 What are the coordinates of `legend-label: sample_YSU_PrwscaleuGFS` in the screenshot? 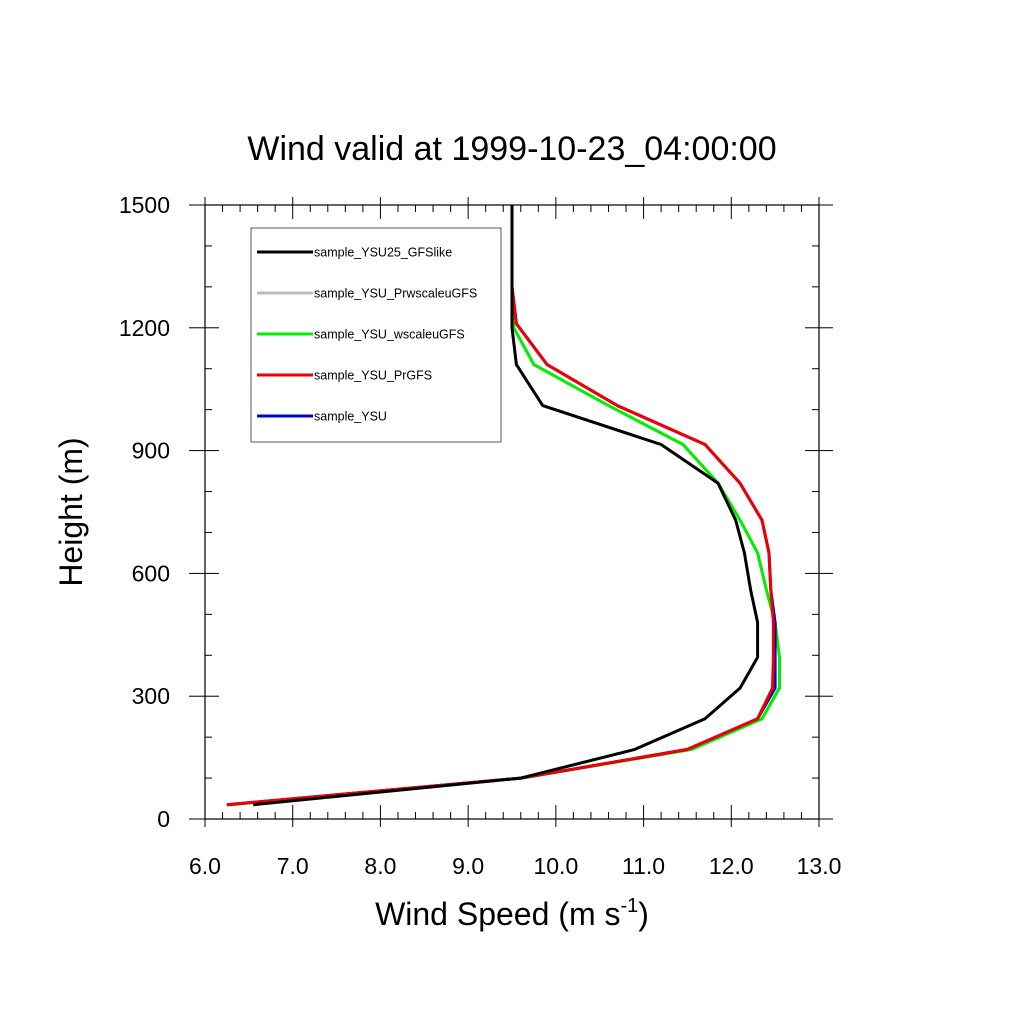 It's located at (395, 294).